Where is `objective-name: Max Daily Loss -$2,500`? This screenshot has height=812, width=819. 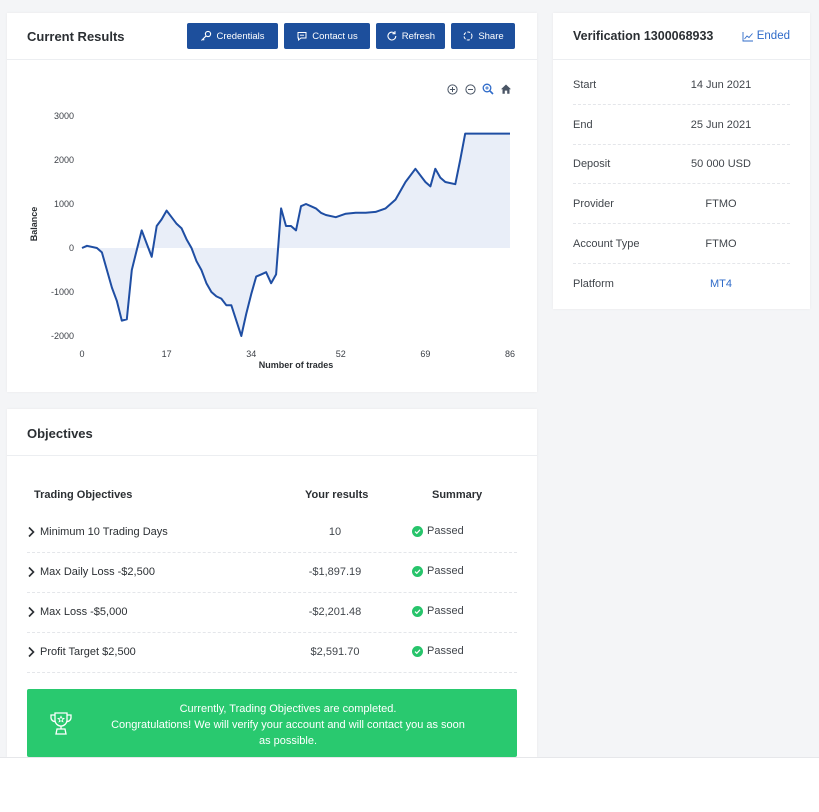 objective-name: Max Daily Loss -$2,500 is located at coordinates (97, 572).